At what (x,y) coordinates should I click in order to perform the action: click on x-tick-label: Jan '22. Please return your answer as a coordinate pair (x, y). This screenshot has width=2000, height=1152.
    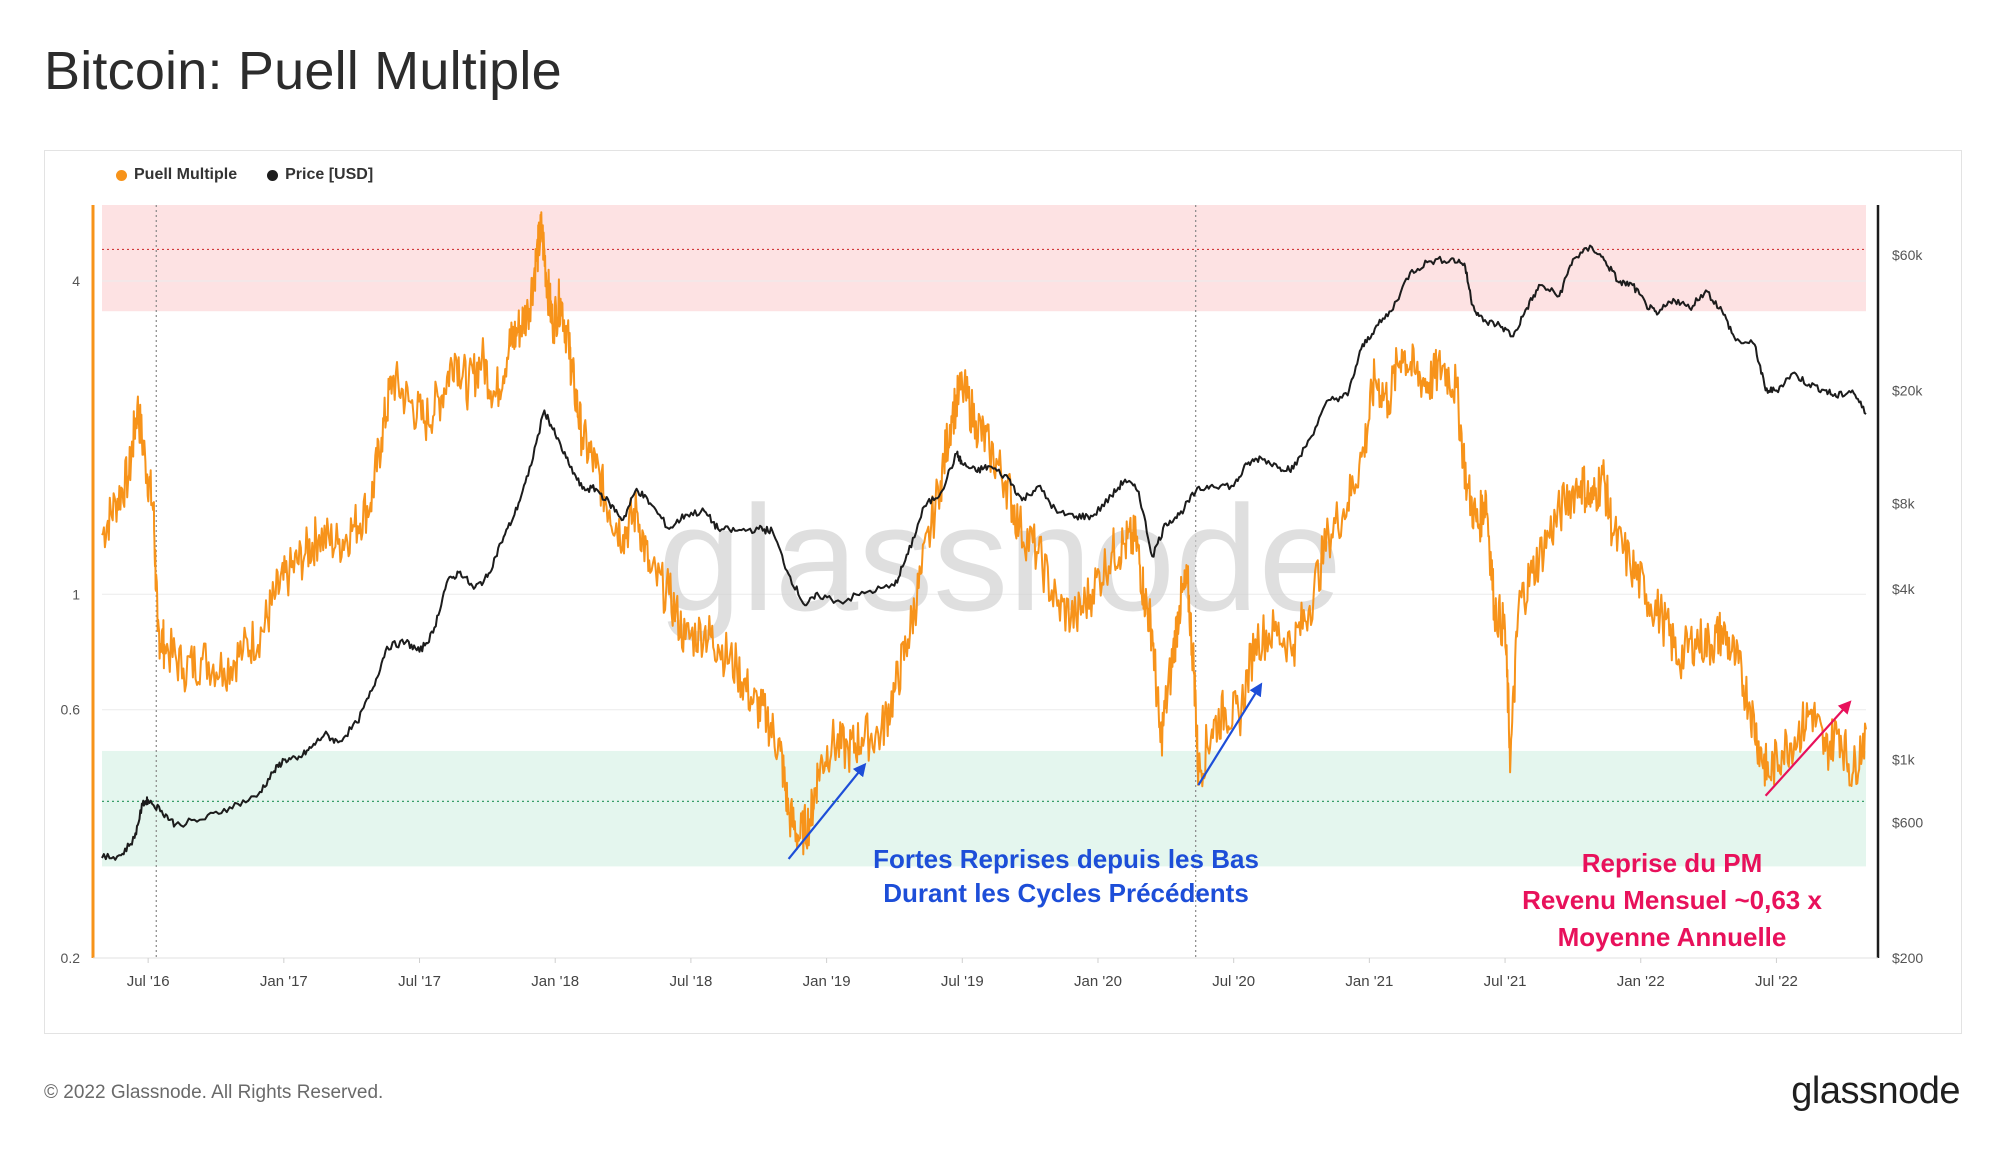
    Looking at the image, I should click on (1641, 981).